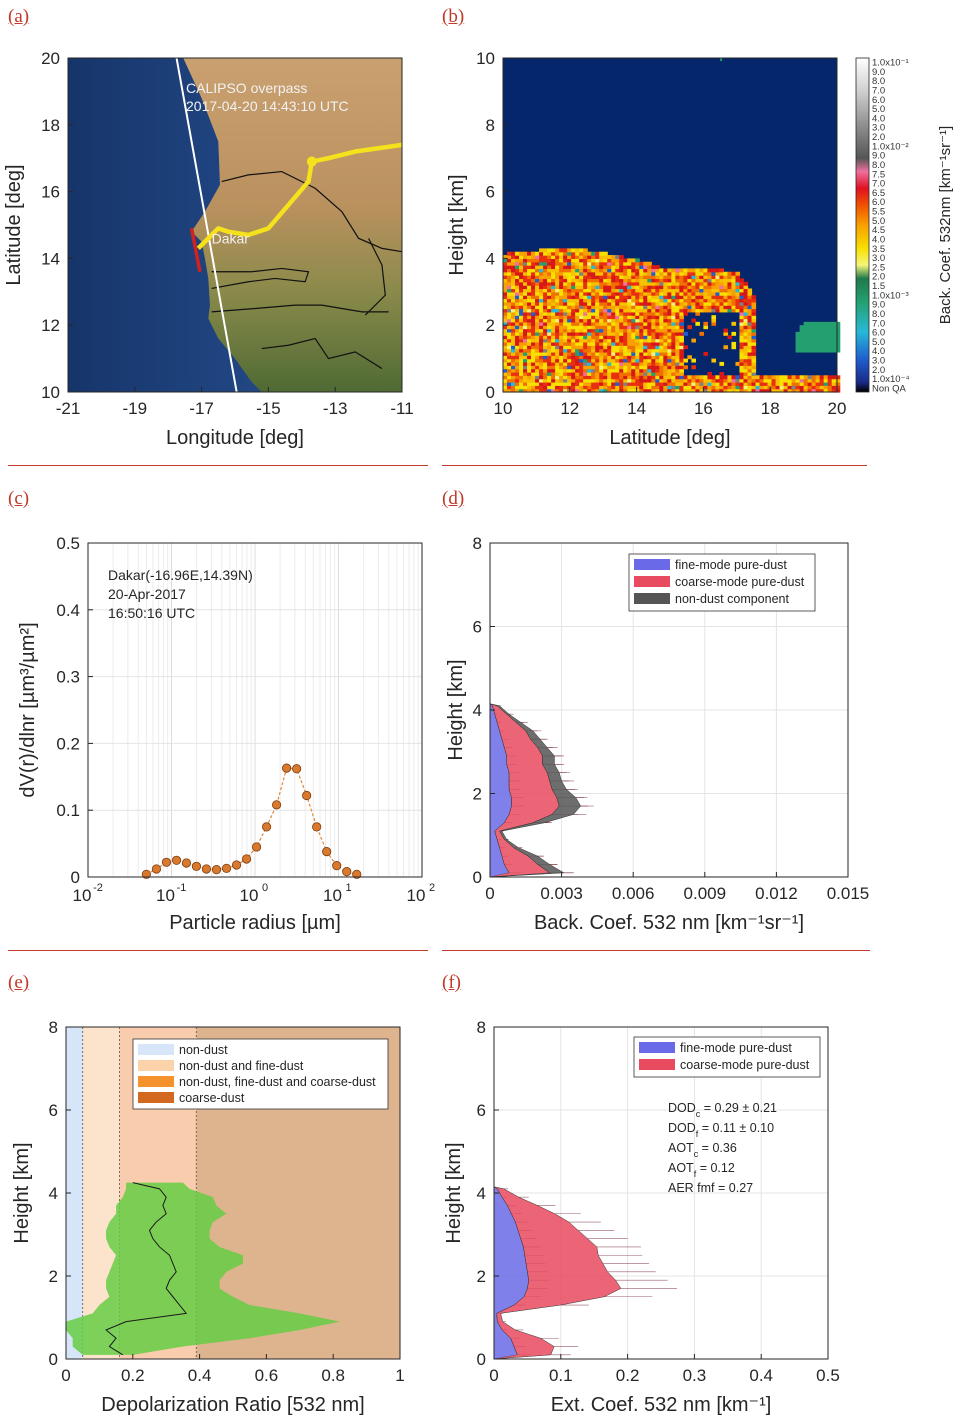  Describe the element at coordinates (878, 128) in the screenshot. I see `colorbar-tick-label: 3.0` at that location.